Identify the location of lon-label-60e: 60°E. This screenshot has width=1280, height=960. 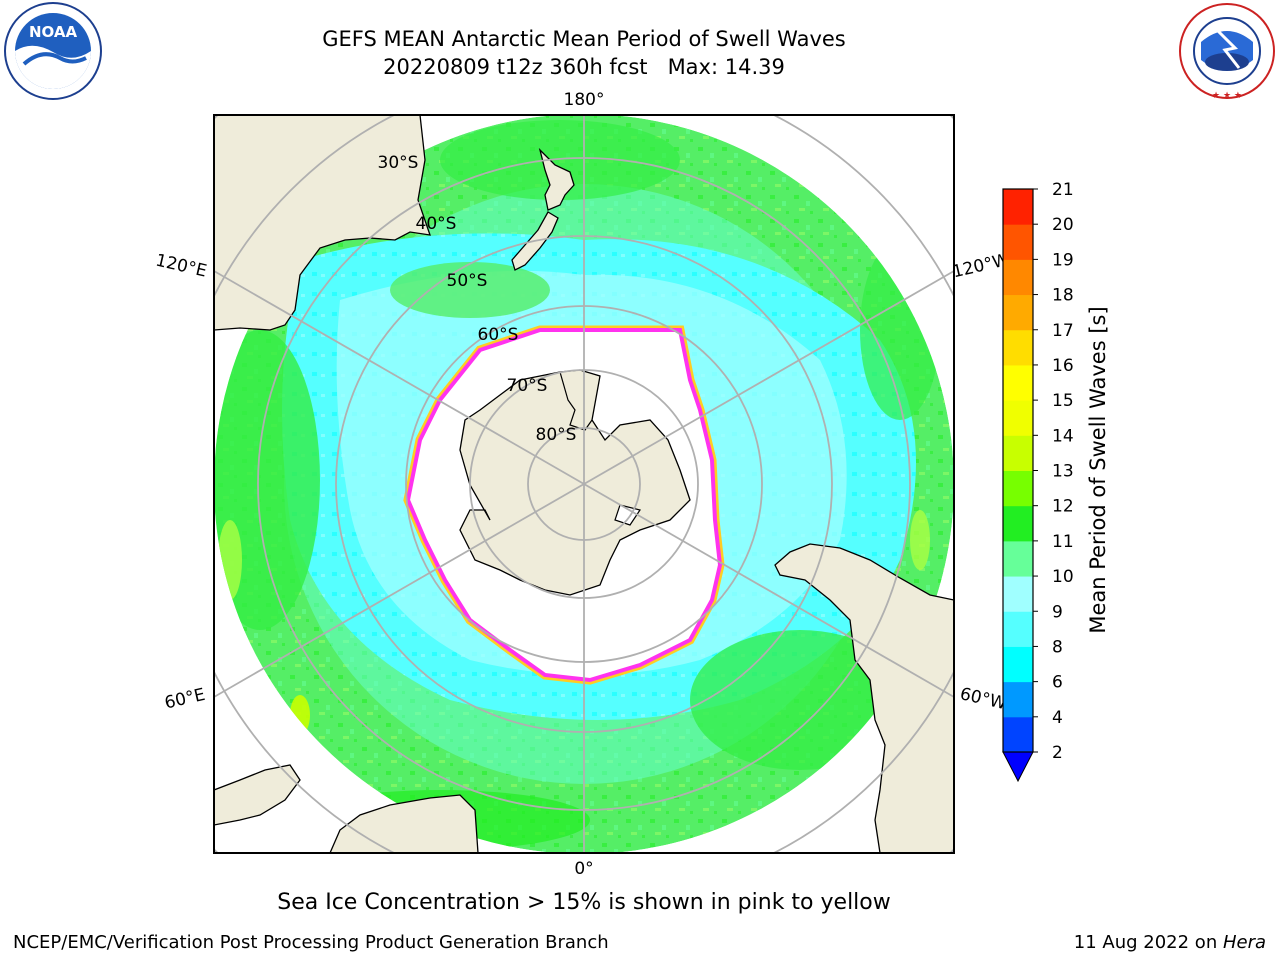
(185, 699).